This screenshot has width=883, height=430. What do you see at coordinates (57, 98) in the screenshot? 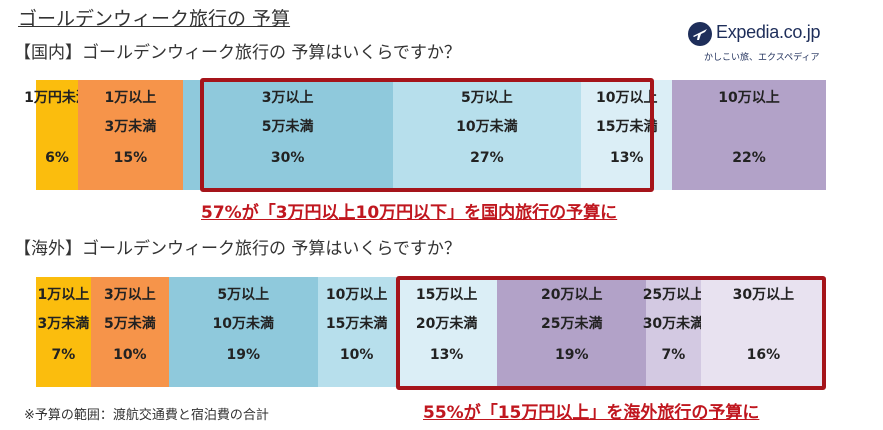
I see `segment-range-label: 1万円未満` at bounding box center [57, 98].